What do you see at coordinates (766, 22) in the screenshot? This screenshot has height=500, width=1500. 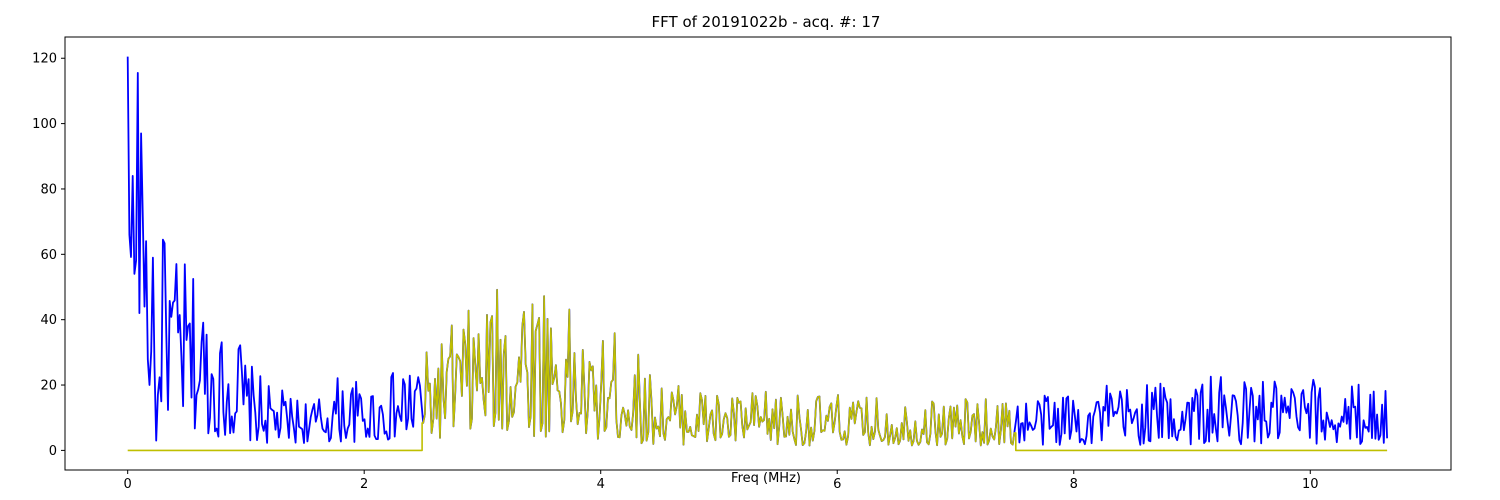 I see `chart-title: FFT of 20191022b - acq. #: 17` at bounding box center [766, 22].